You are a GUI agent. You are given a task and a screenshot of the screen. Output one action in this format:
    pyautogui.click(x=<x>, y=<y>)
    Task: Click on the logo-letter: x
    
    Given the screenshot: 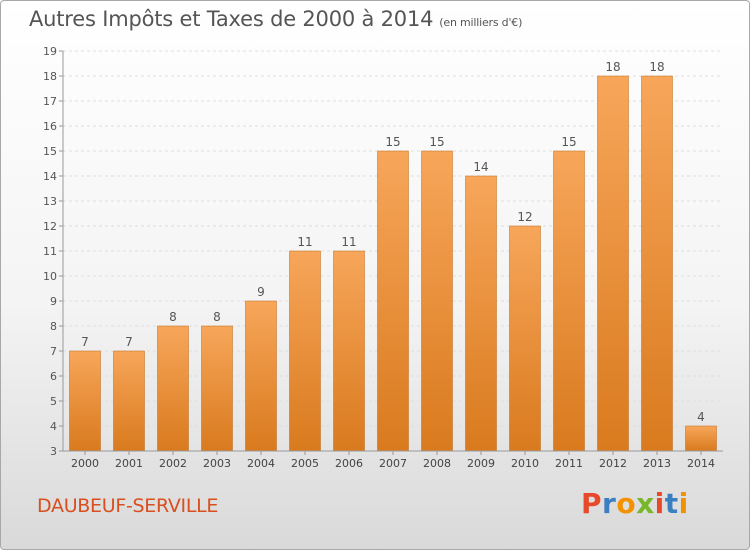 What is the action you would take?
    pyautogui.click(x=645, y=503)
    